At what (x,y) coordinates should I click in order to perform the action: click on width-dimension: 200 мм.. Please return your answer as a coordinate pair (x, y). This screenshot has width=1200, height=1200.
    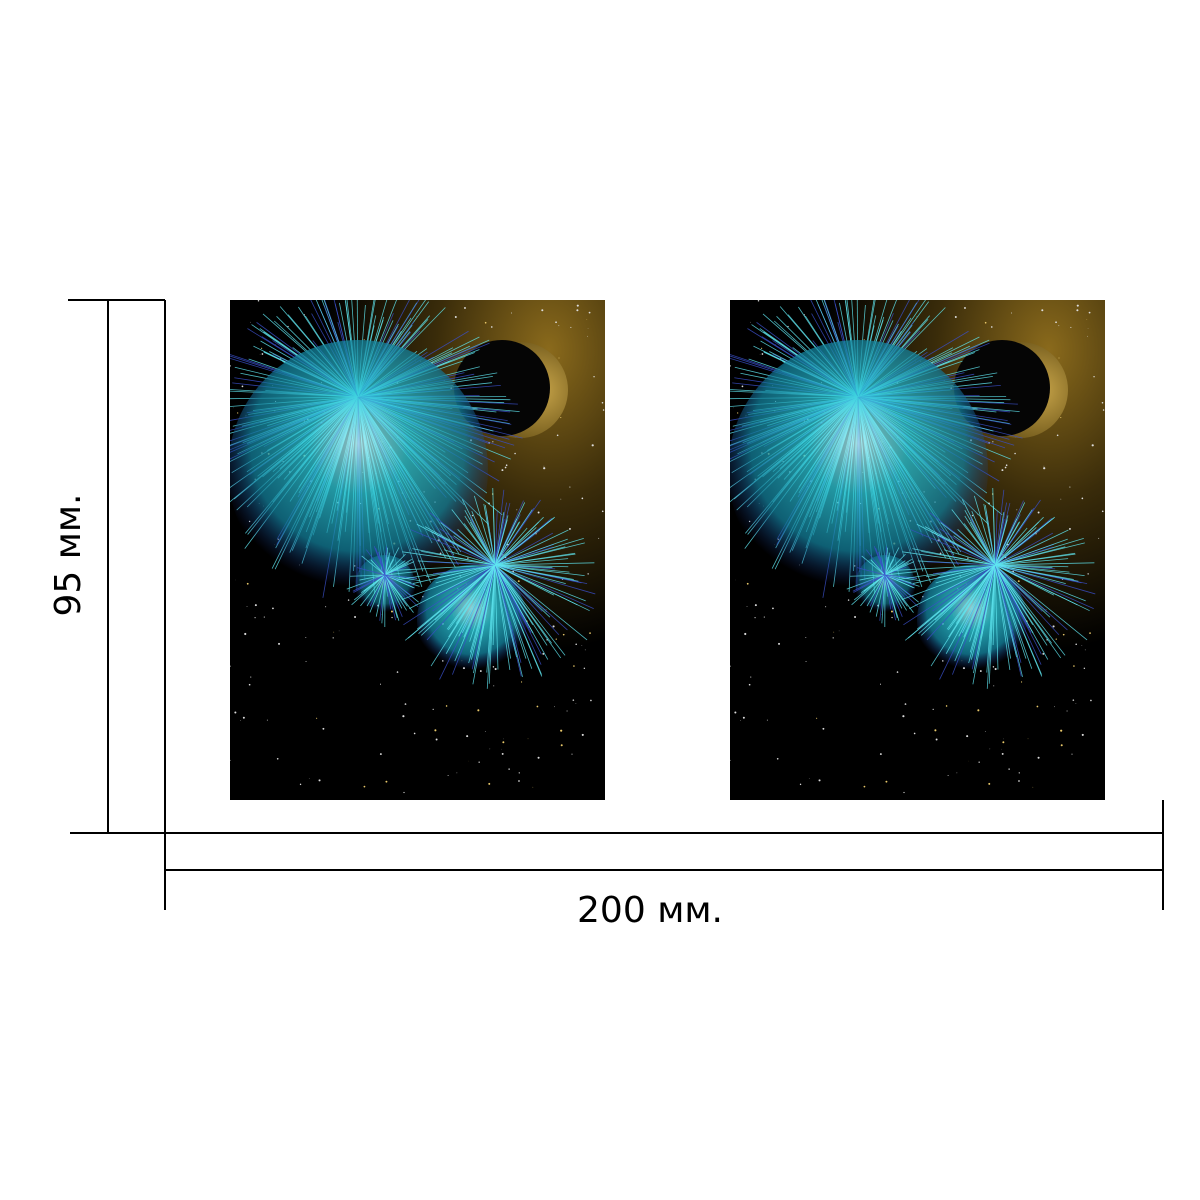
    Looking at the image, I should click on (664, 865).